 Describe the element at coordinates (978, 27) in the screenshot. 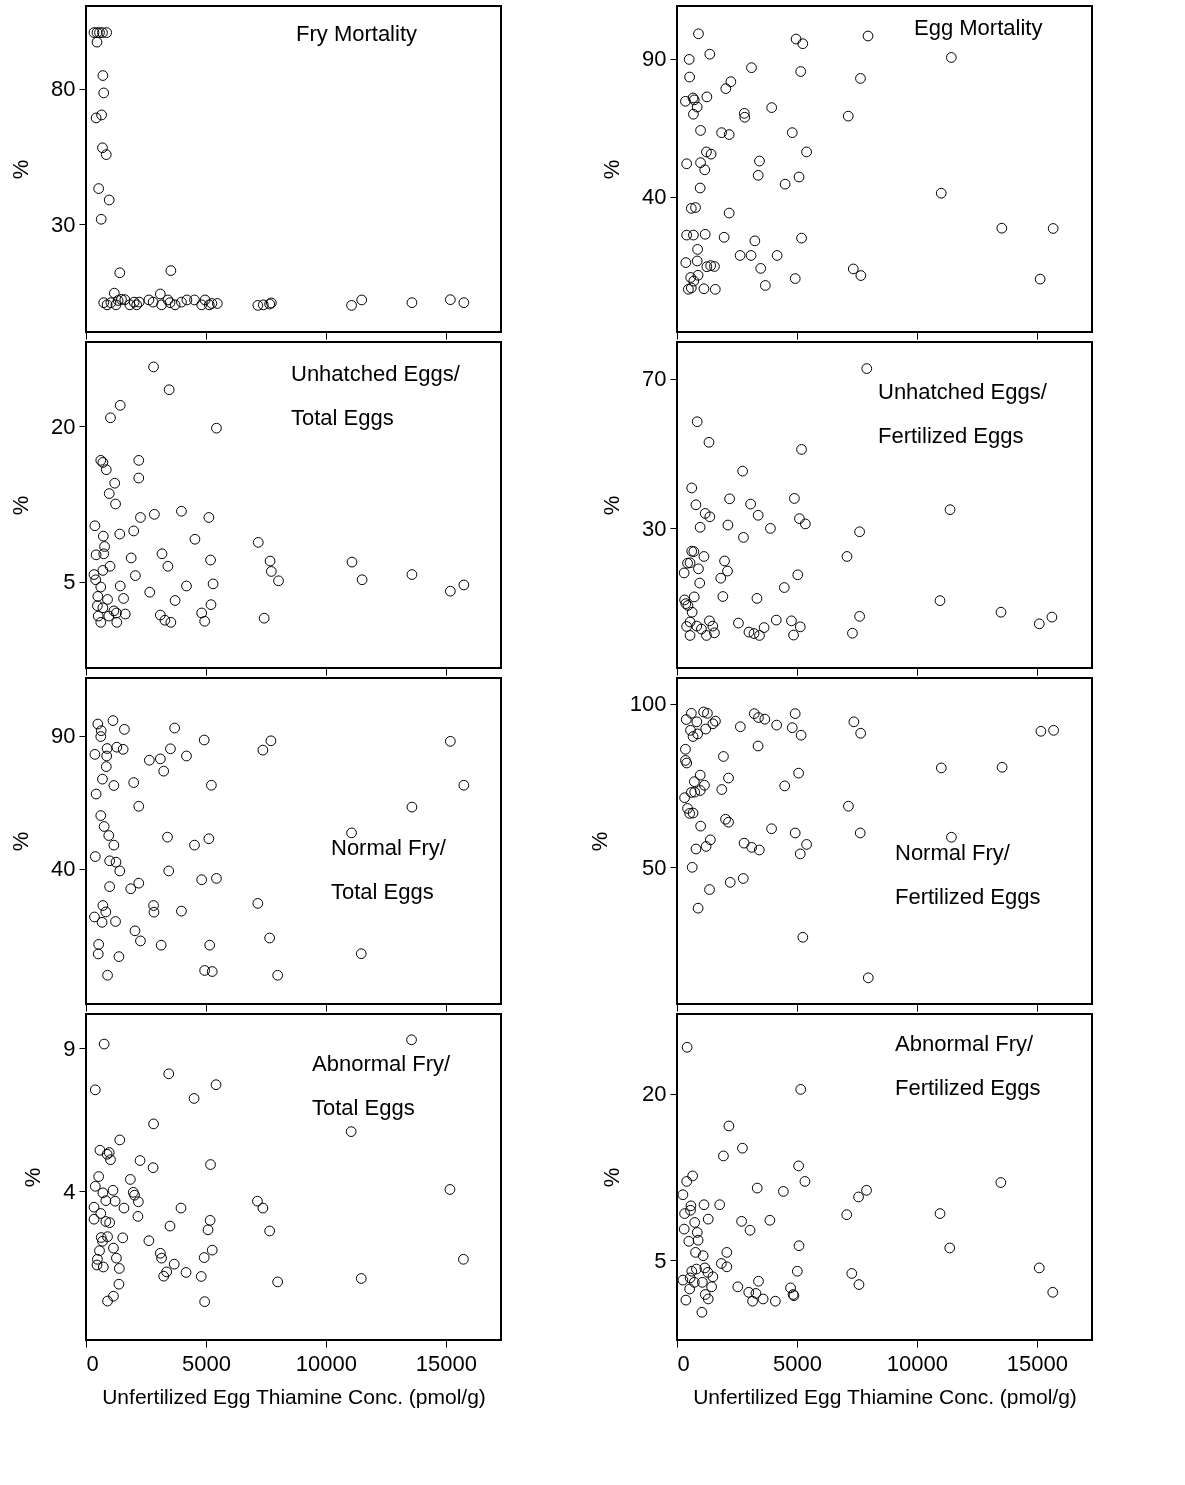

I see `chart-title: Egg Mortality` at that location.